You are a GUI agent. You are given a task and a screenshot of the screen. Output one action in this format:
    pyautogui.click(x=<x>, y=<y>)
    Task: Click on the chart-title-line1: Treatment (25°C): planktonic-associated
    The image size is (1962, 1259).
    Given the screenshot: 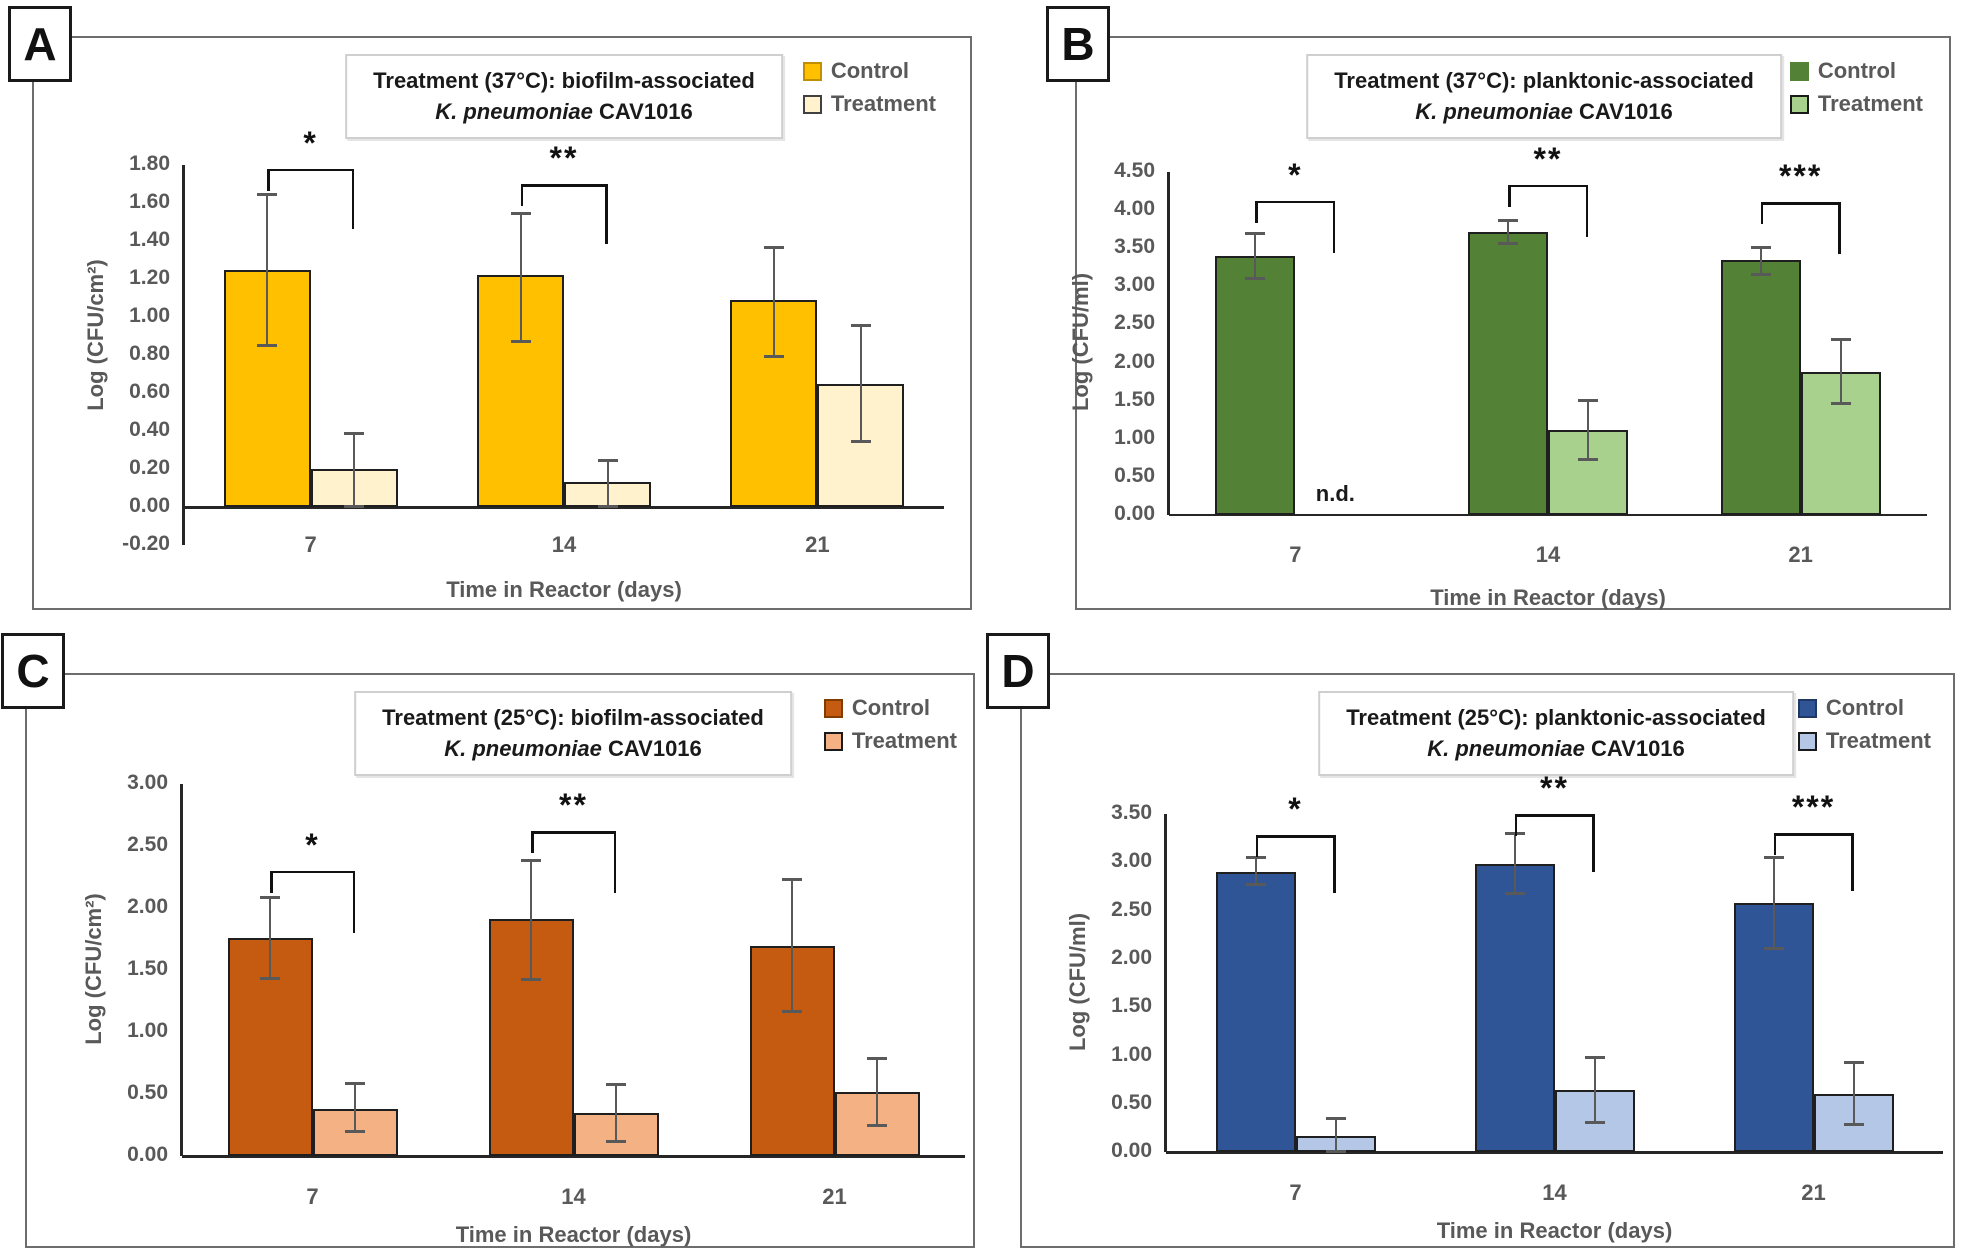 What is the action you would take?
    pyautogui.click(x=1556, y=717)
    